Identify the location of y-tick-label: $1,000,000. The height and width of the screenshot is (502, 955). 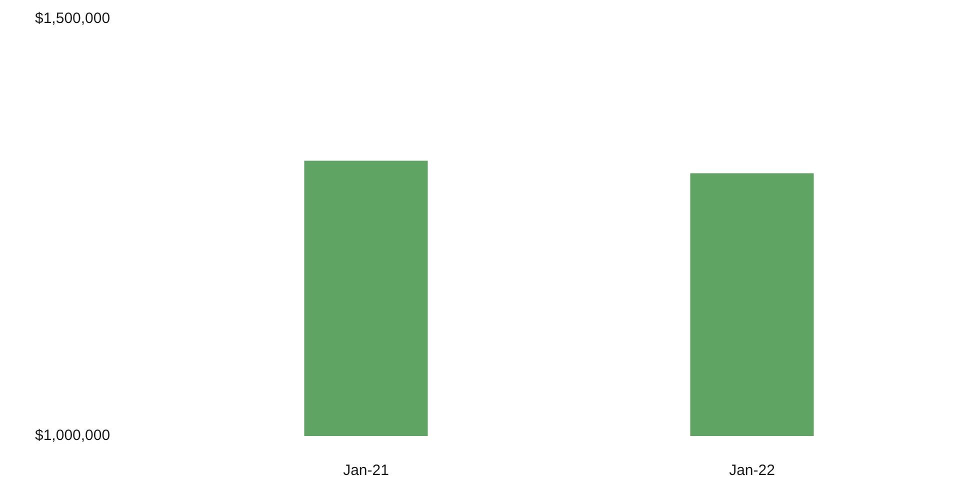
(72, 435).